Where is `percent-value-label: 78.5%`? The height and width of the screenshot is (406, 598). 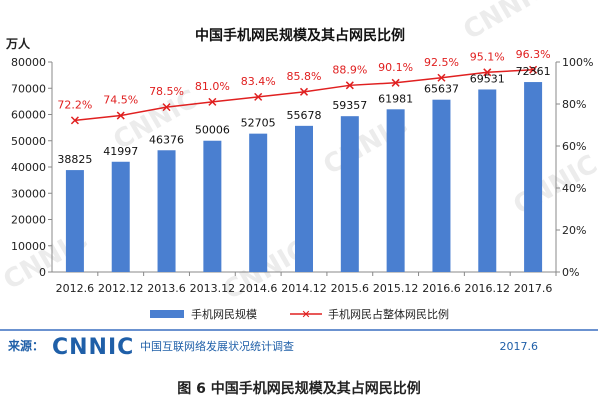
percent-value-label: 78.5% is located at coordinates (166, 91).